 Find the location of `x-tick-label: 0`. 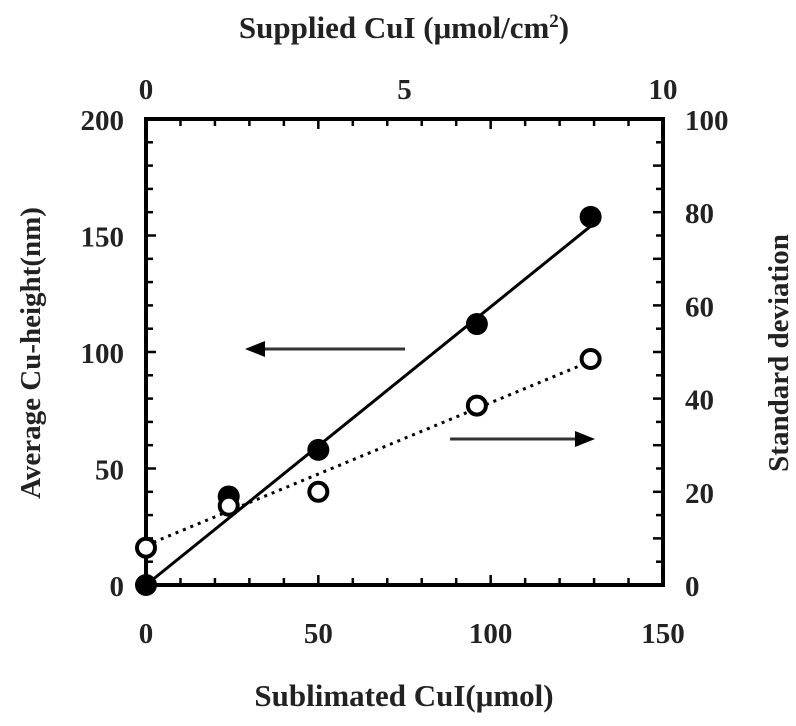

x-tick-label: 0 is located at coordinates (146, 634).